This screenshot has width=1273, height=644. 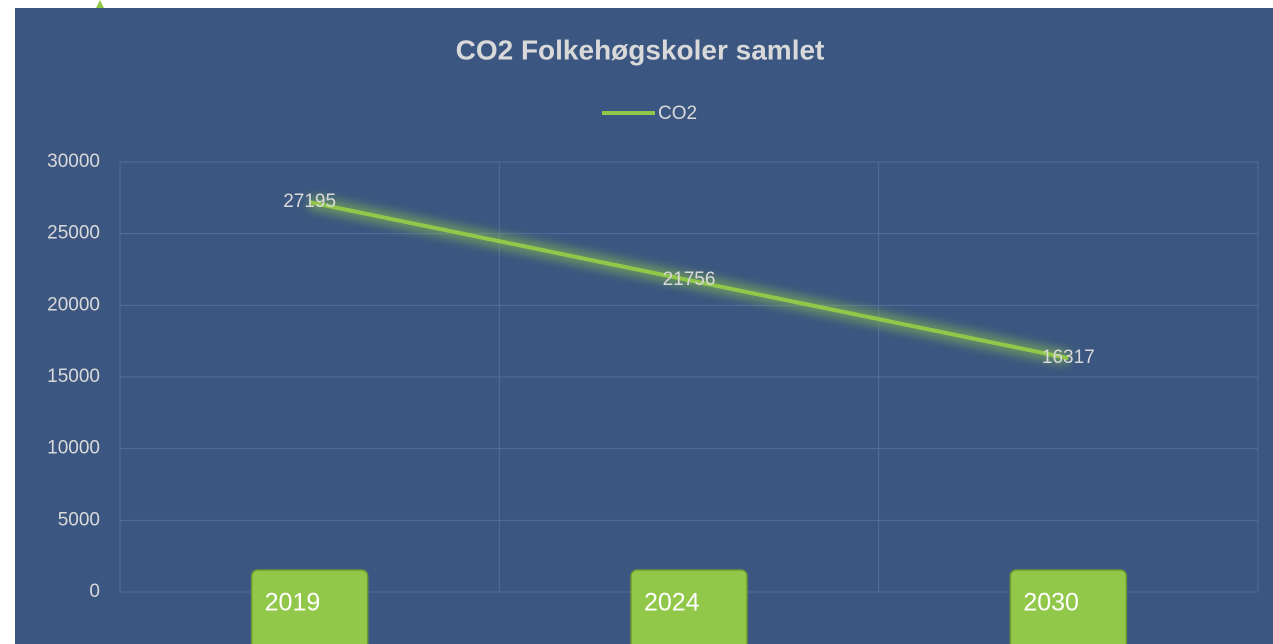 I want to click on y-tick-label: 20000, so click(x=73, y=304).